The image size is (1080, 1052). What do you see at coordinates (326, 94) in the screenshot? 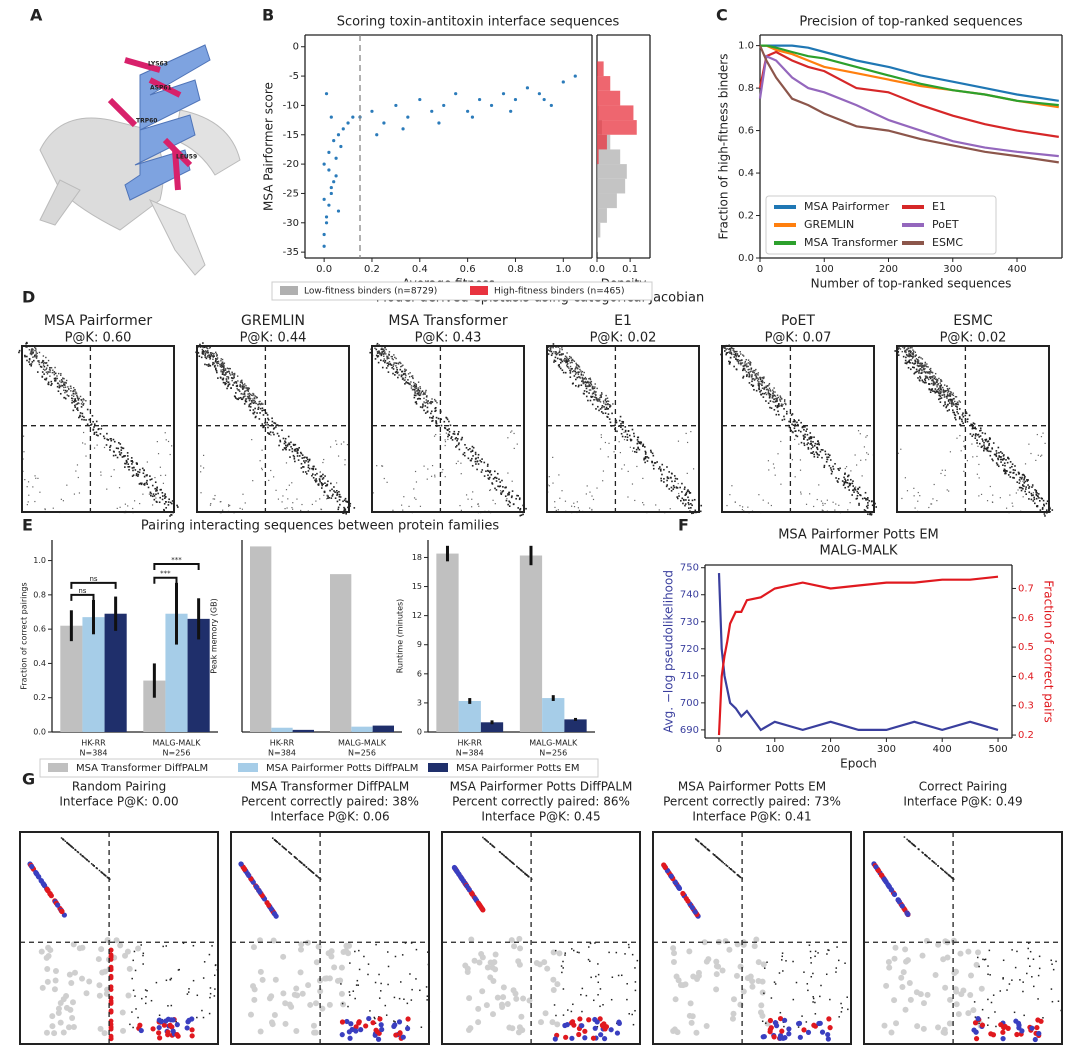
I see `scatter-point` at bounding box center [326, 94].